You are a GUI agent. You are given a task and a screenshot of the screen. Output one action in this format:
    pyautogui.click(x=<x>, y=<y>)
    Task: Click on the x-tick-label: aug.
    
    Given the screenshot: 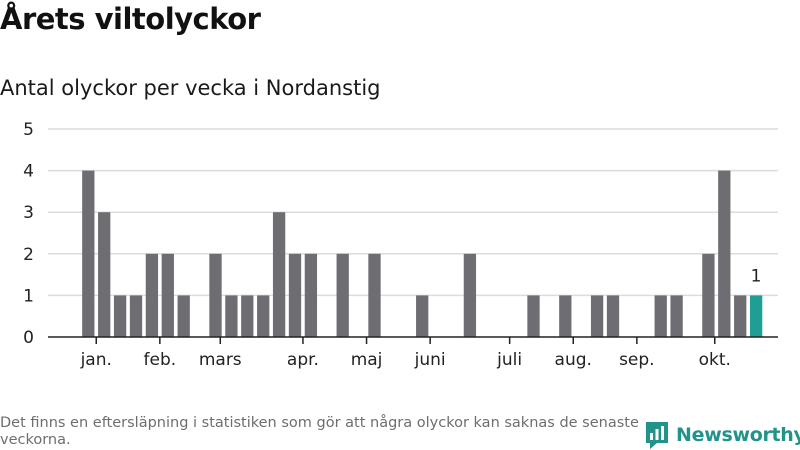 What is the action you would take?
    pyautogui.click(x=573, y=360)
    